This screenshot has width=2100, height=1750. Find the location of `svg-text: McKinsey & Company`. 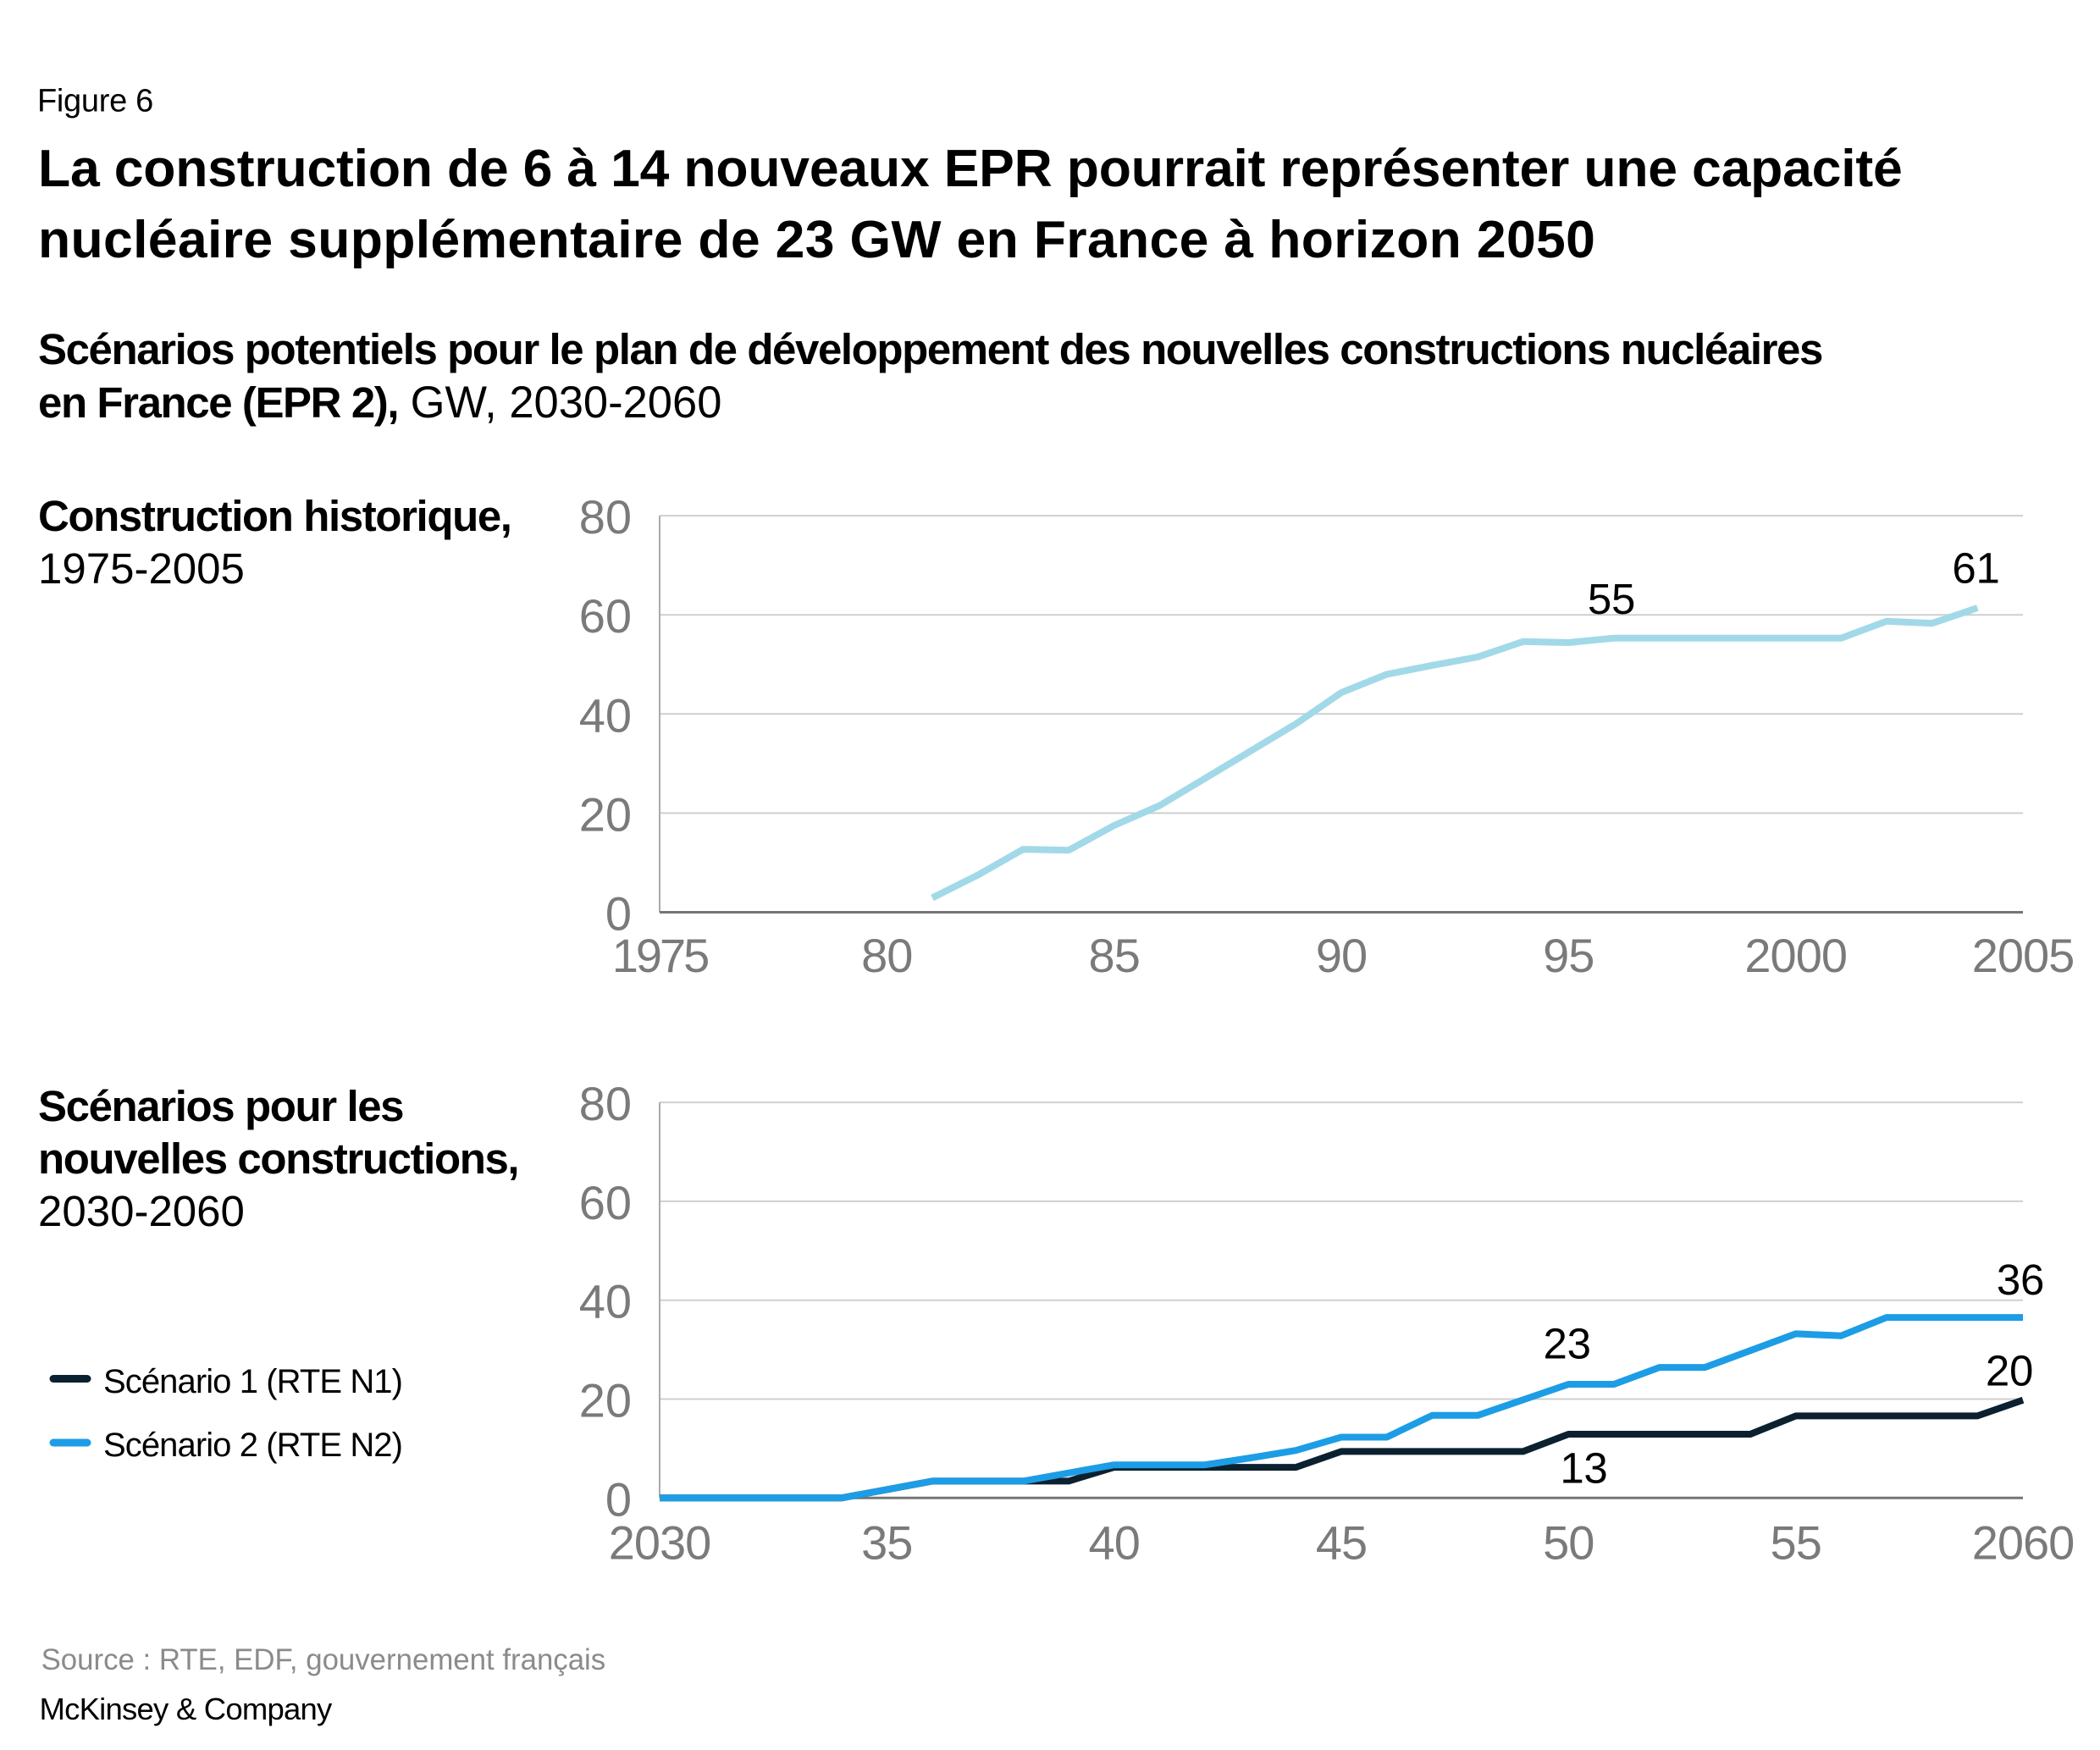

svg-text: McKinsey & Company is located at coordinates (187, 1709).